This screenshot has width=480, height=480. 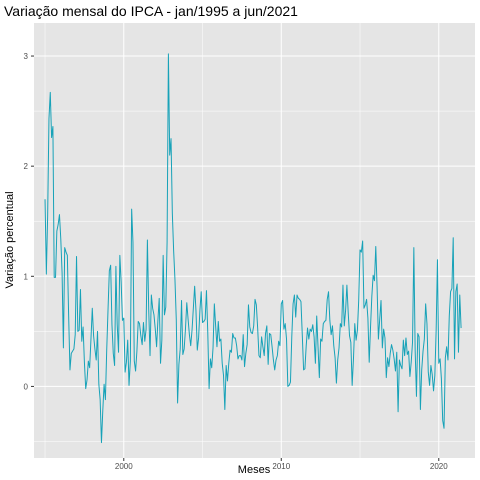 I want to click on y-axis-title: Variação percentual, so click(x=10, y=239).